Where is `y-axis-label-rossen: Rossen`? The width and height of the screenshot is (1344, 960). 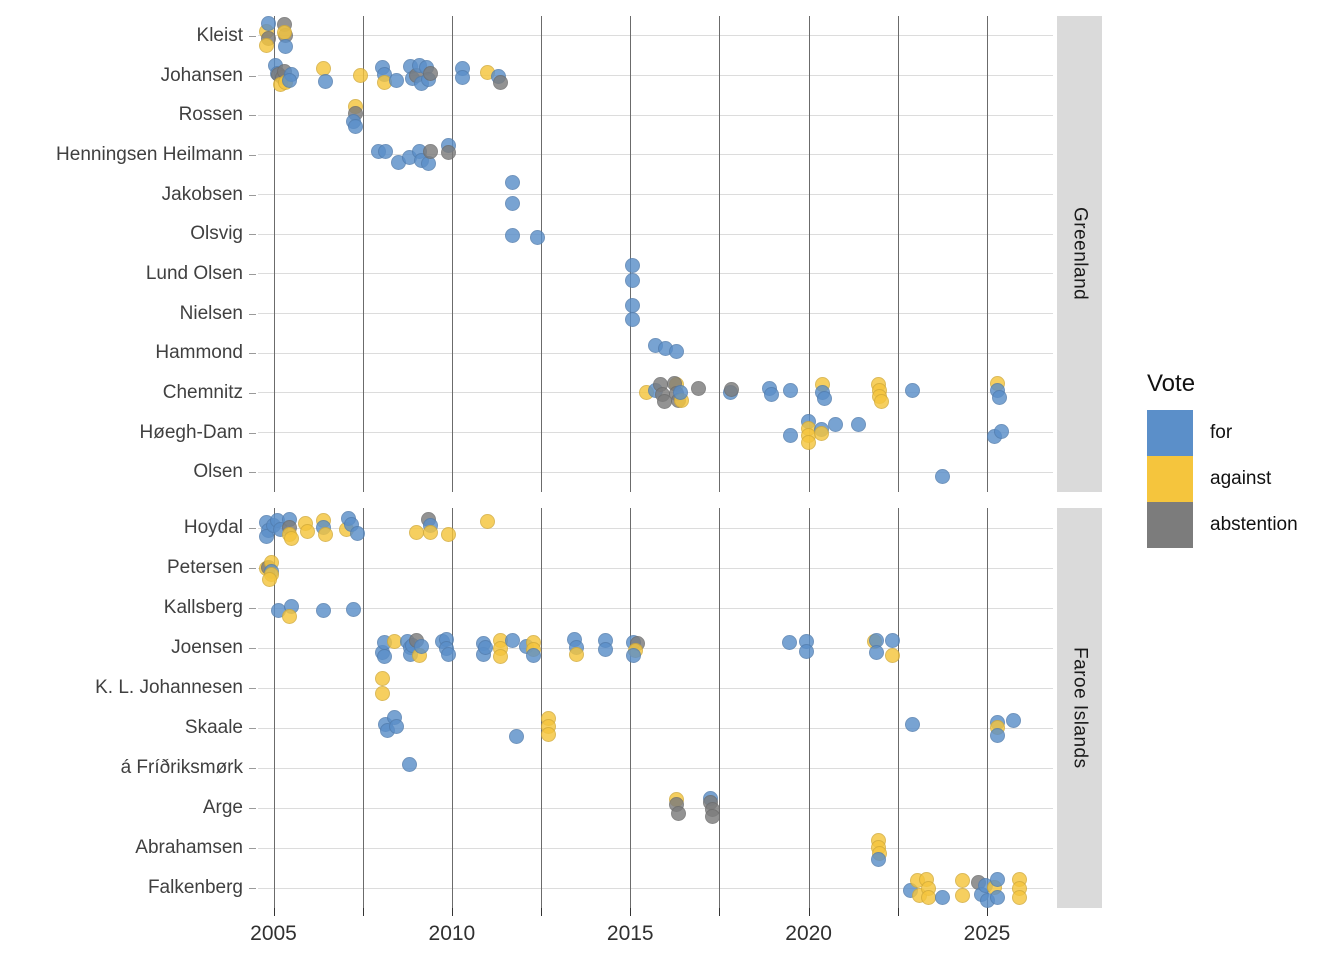 y-axis-label-rossen: Rossen is located at coordinates (210, 115).